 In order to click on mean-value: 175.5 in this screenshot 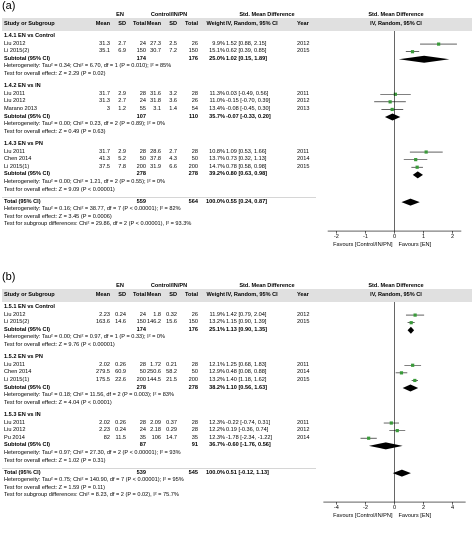, I will do `click(103, 379)`.